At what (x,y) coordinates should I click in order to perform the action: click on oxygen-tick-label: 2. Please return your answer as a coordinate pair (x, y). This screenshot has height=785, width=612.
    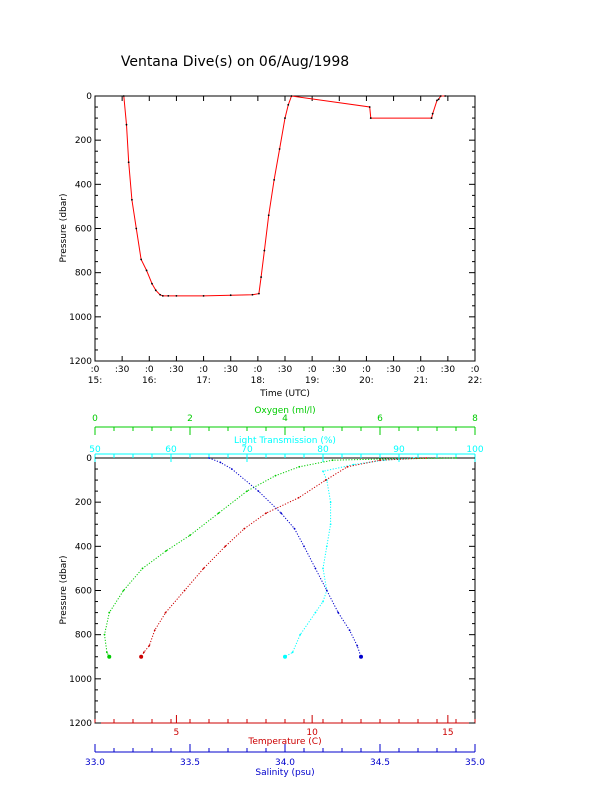
    Looking at the image, I should click on (190, 419).